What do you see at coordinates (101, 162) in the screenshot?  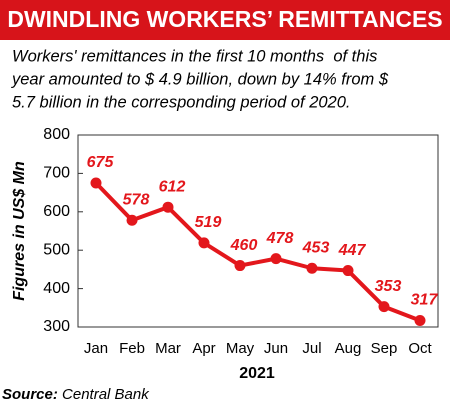 I see `data-label: 675` at bounding box center [101, 162].